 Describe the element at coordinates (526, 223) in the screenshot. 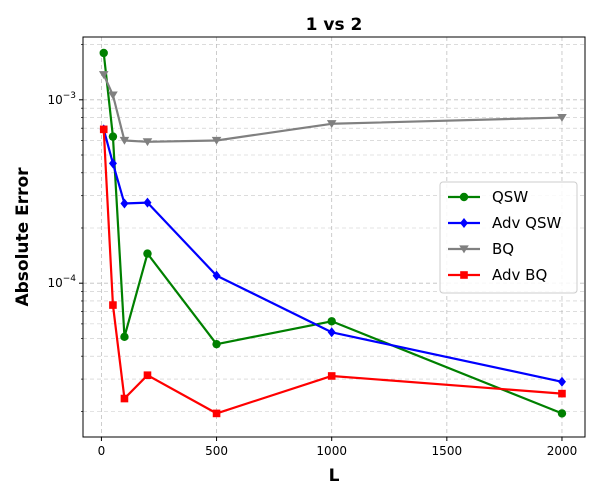

I see `legend-label: Adv QSW` at that location.